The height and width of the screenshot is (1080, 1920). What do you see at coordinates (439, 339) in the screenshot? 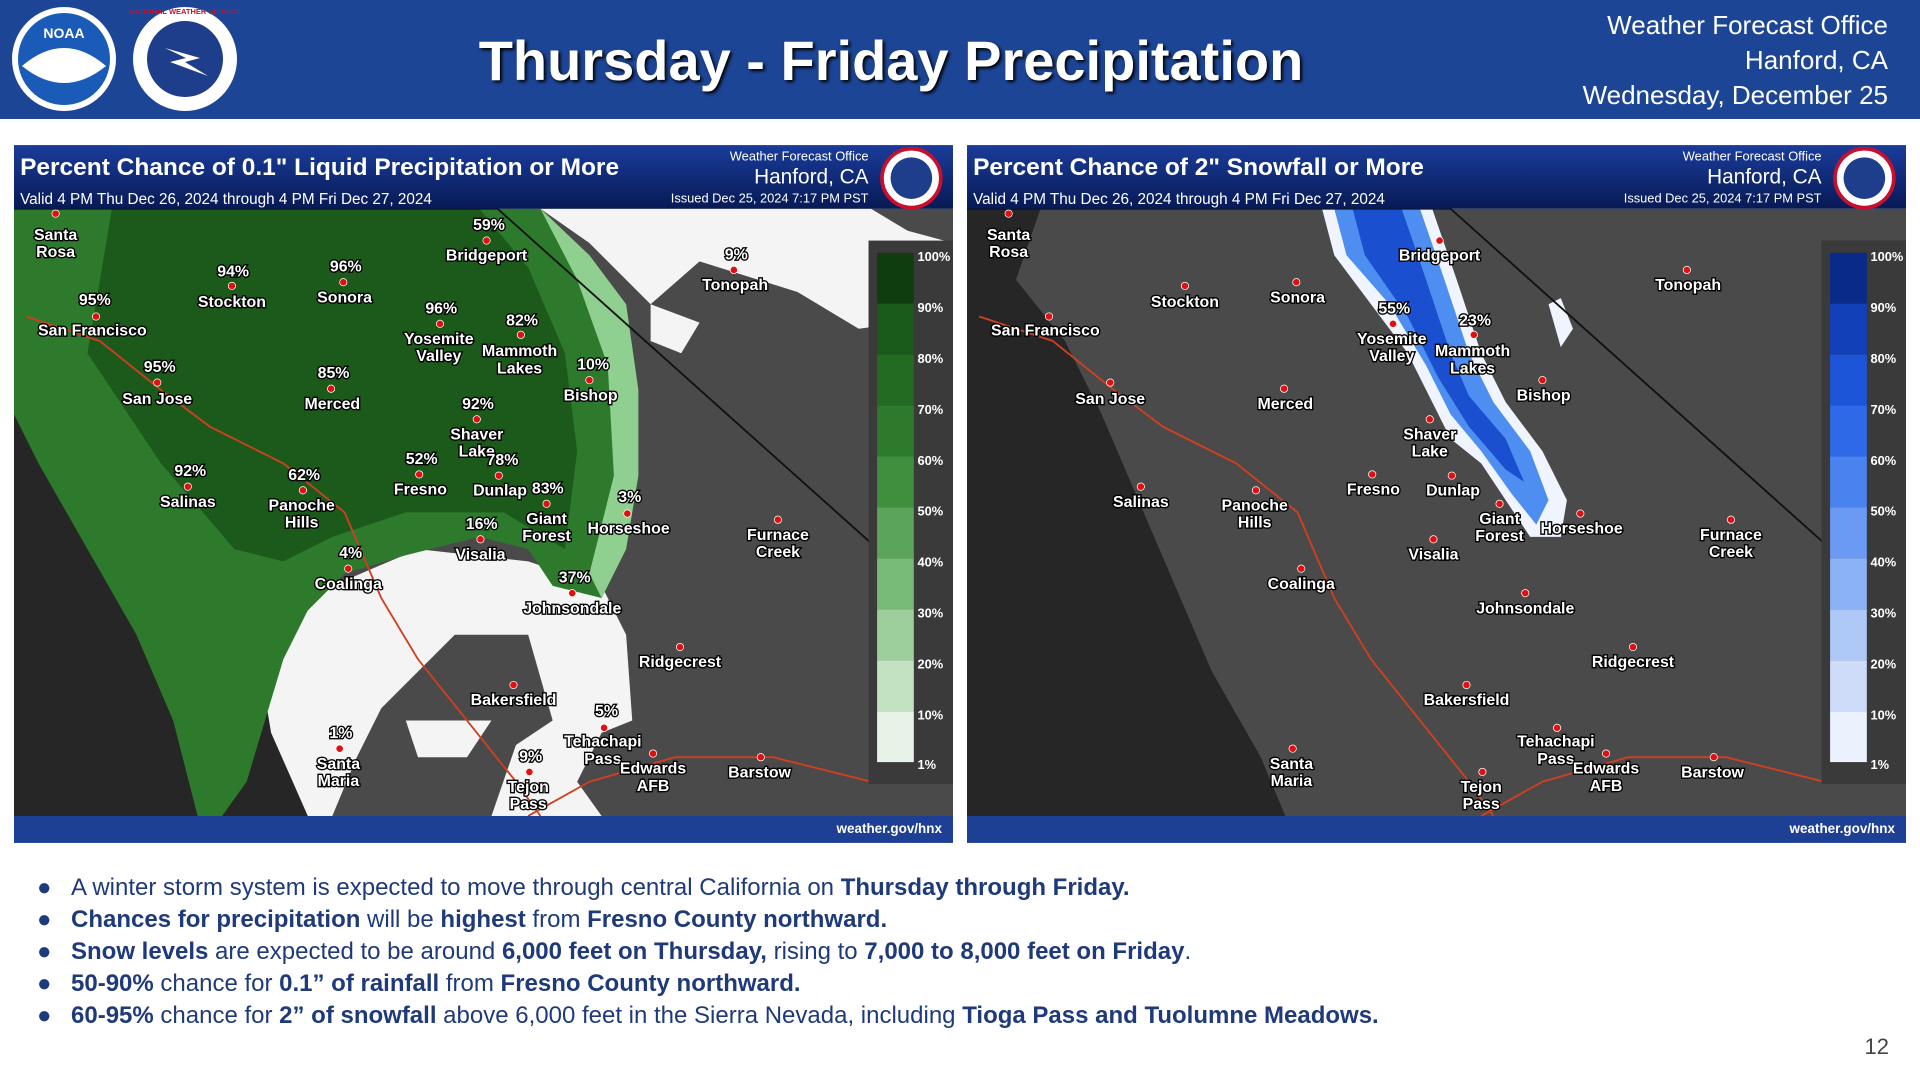
I see `city-label: Yosemite` at bounding box center [439, 339].